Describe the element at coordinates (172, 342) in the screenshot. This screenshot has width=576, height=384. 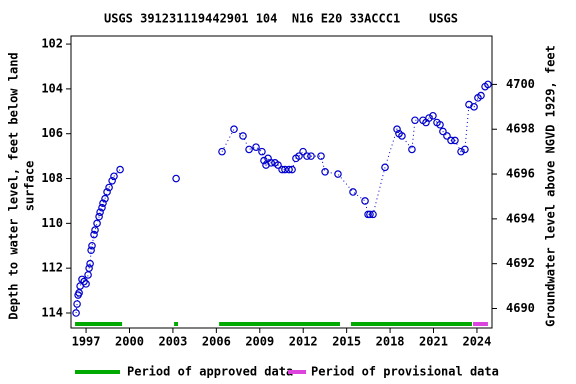
I see `x-tick-label: 2003` at that location.